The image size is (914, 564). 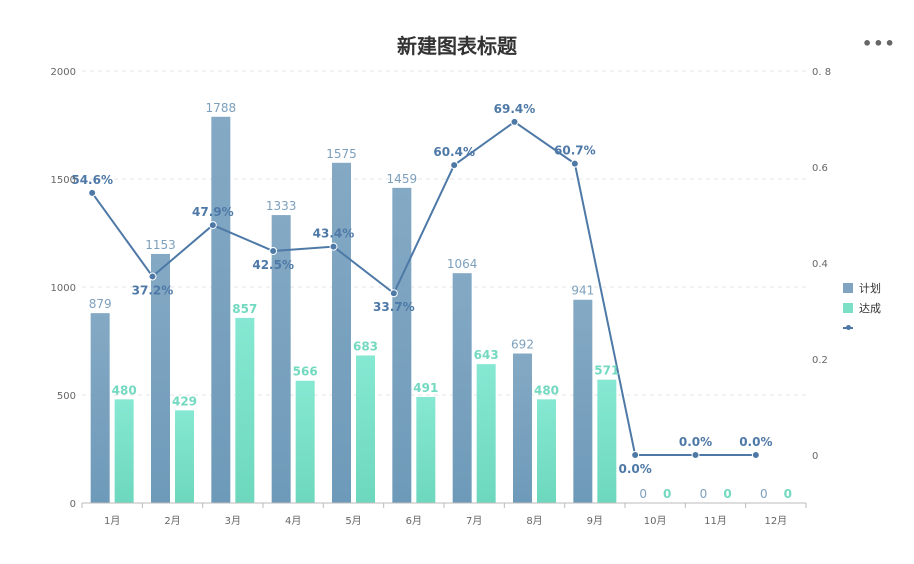 I want to click on legend: 计划 达成, so click(x=862, y=308).